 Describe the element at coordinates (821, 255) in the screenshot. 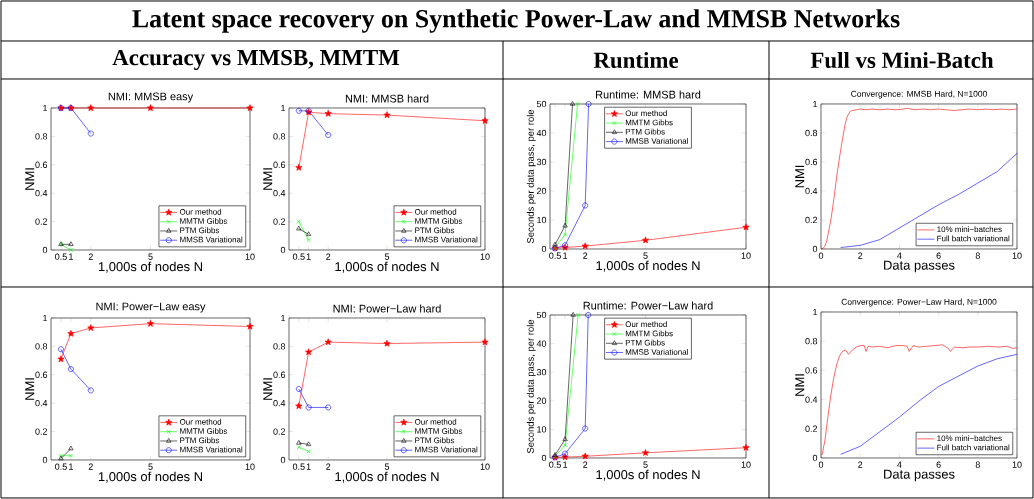

I see `x-tick-label: 0` at that location.